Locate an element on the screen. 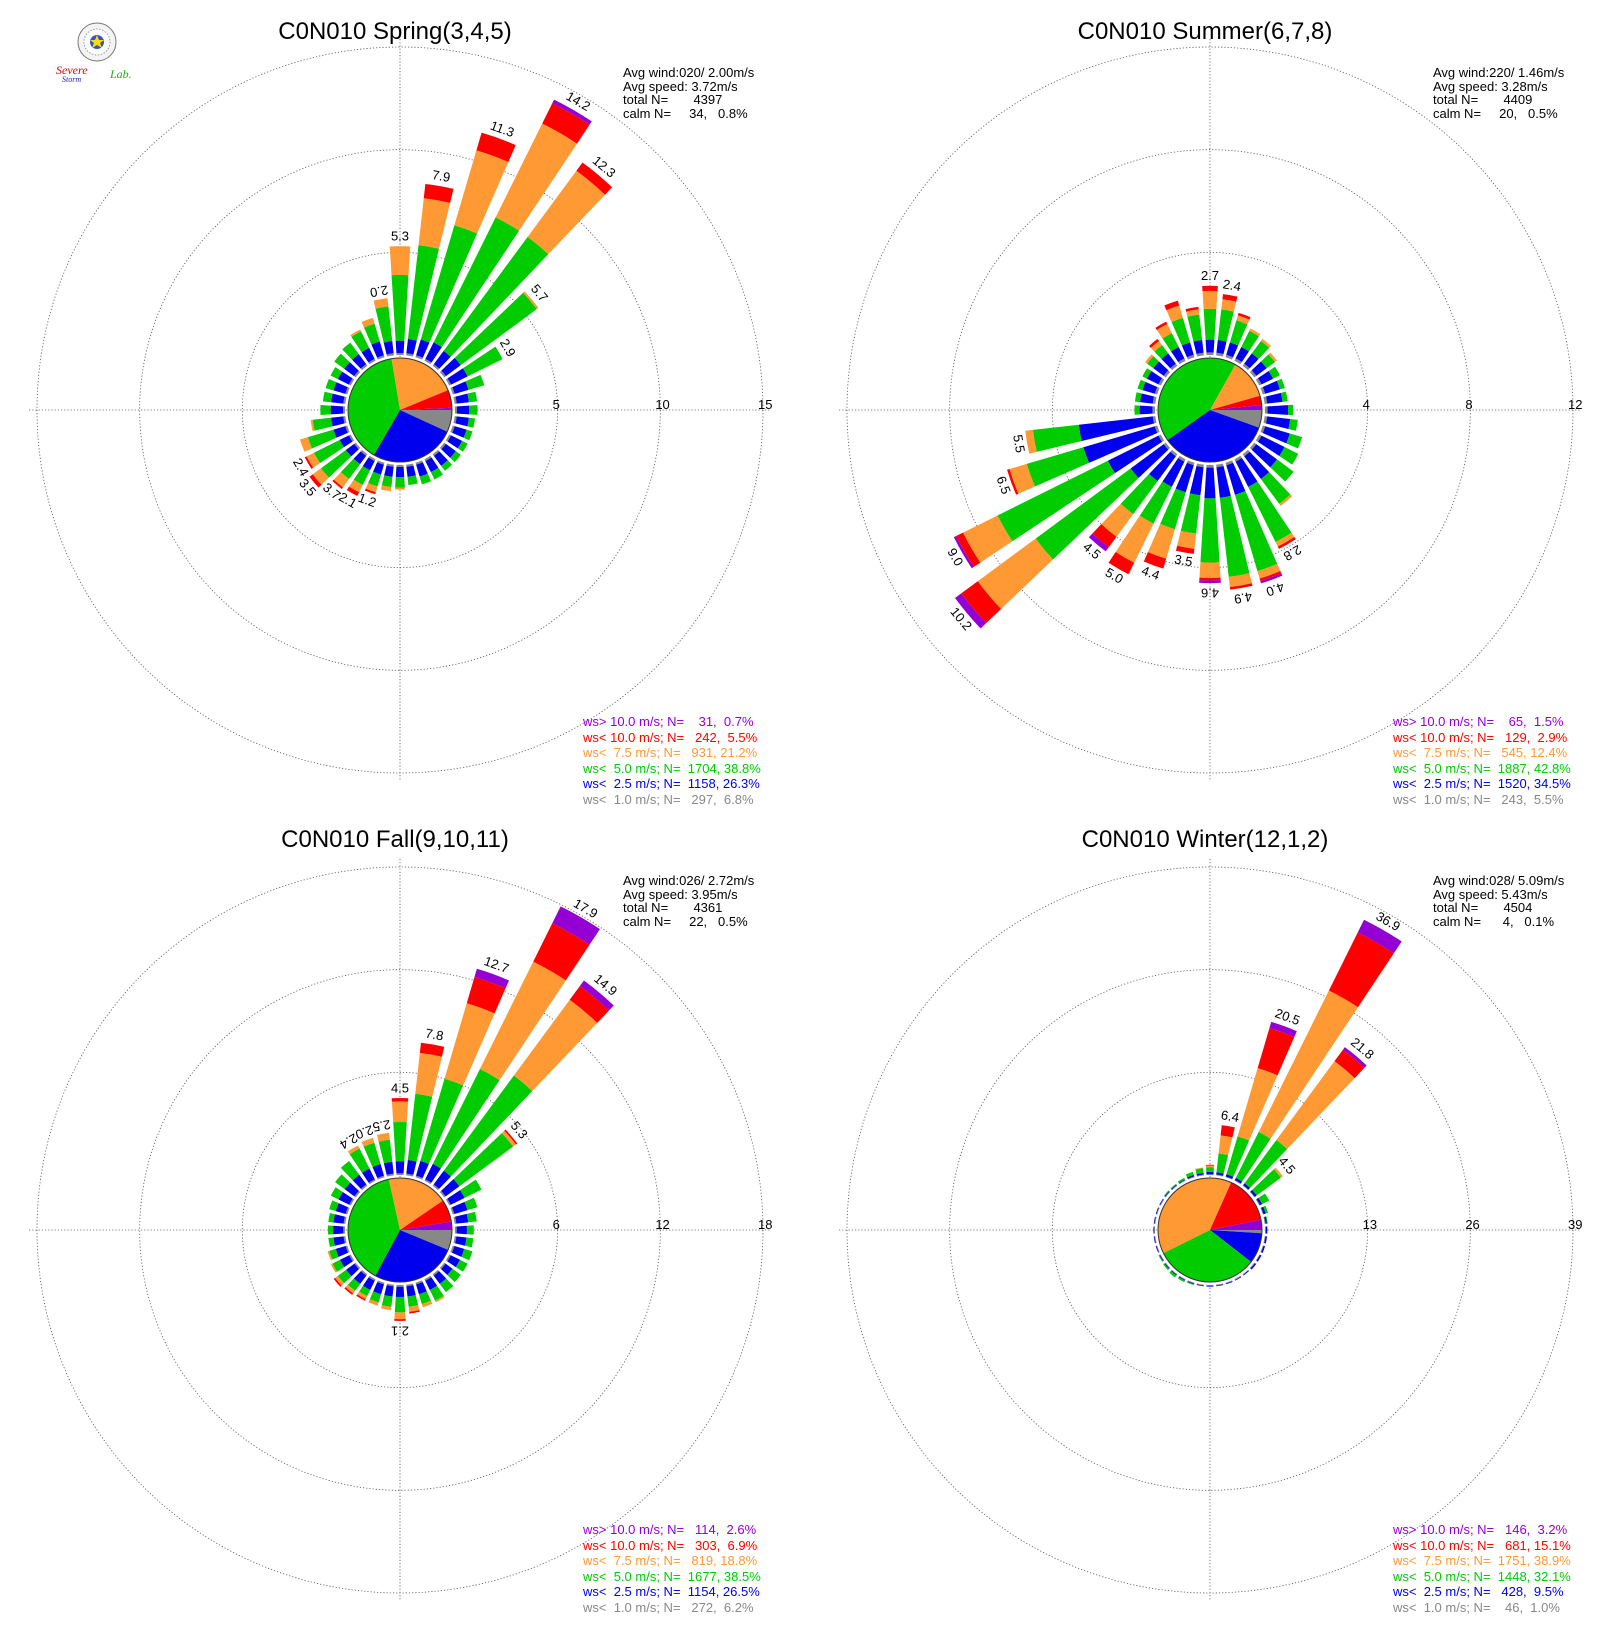  stat-avg-speed: Avg speed: 5.43m/s is located at coordinates (1490, 894).